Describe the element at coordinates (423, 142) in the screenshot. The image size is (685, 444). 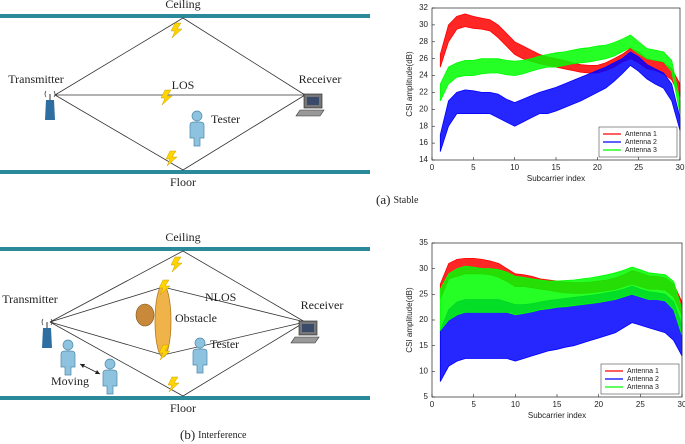
I see `y-tick-label: 16` at that location.